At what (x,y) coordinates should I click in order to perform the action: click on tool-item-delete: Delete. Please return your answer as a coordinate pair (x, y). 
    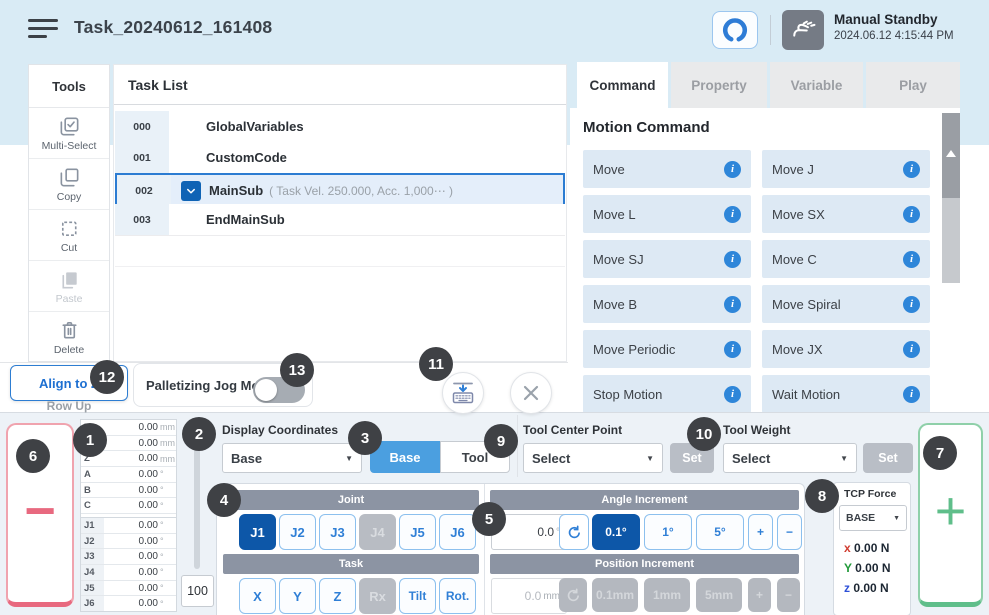
    Looking at the image, I should click on (69, 337).